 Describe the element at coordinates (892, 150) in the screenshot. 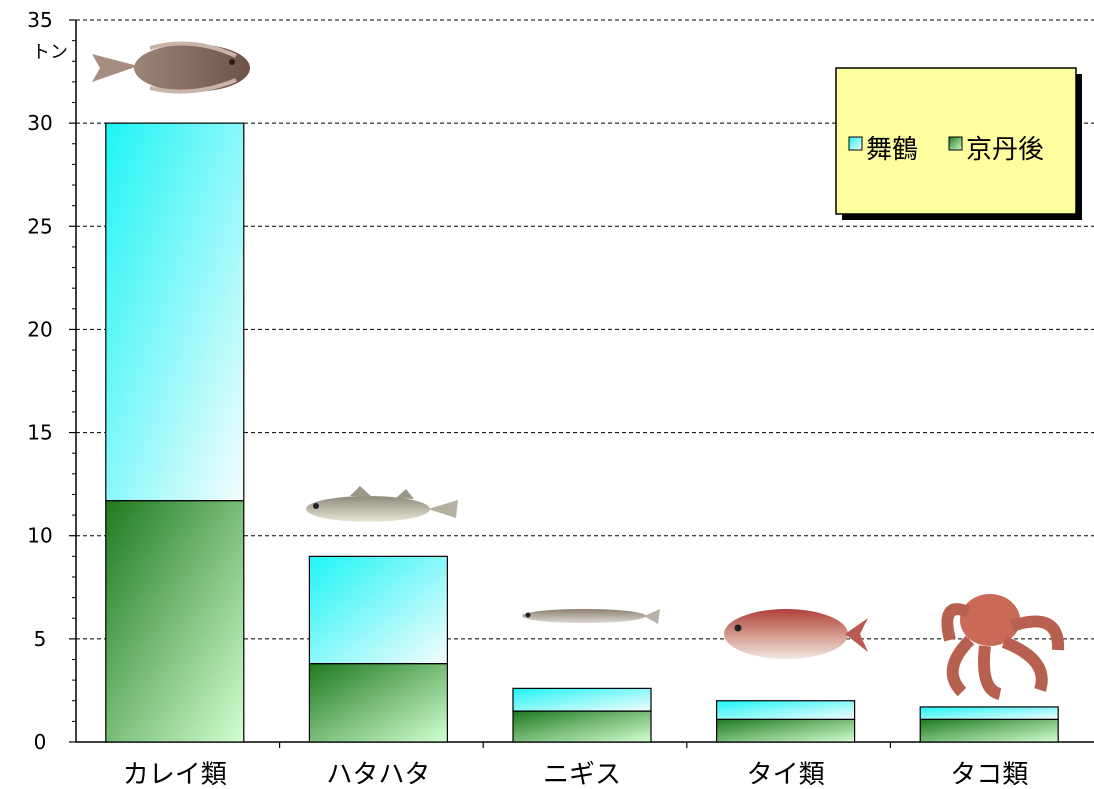

I see `legend-label-maizuru: 舞鶴` at that location.